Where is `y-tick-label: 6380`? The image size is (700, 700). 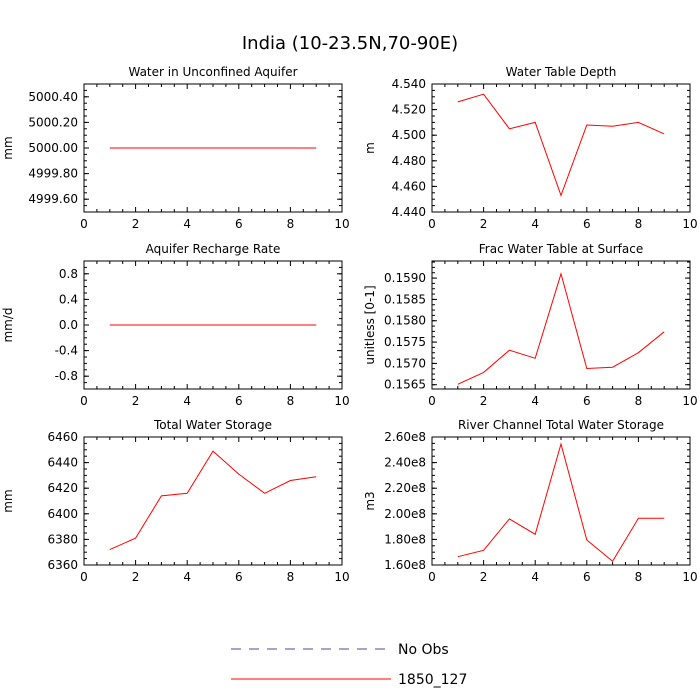 y-tick-label: 6380 is located at coordinates (62, 539).